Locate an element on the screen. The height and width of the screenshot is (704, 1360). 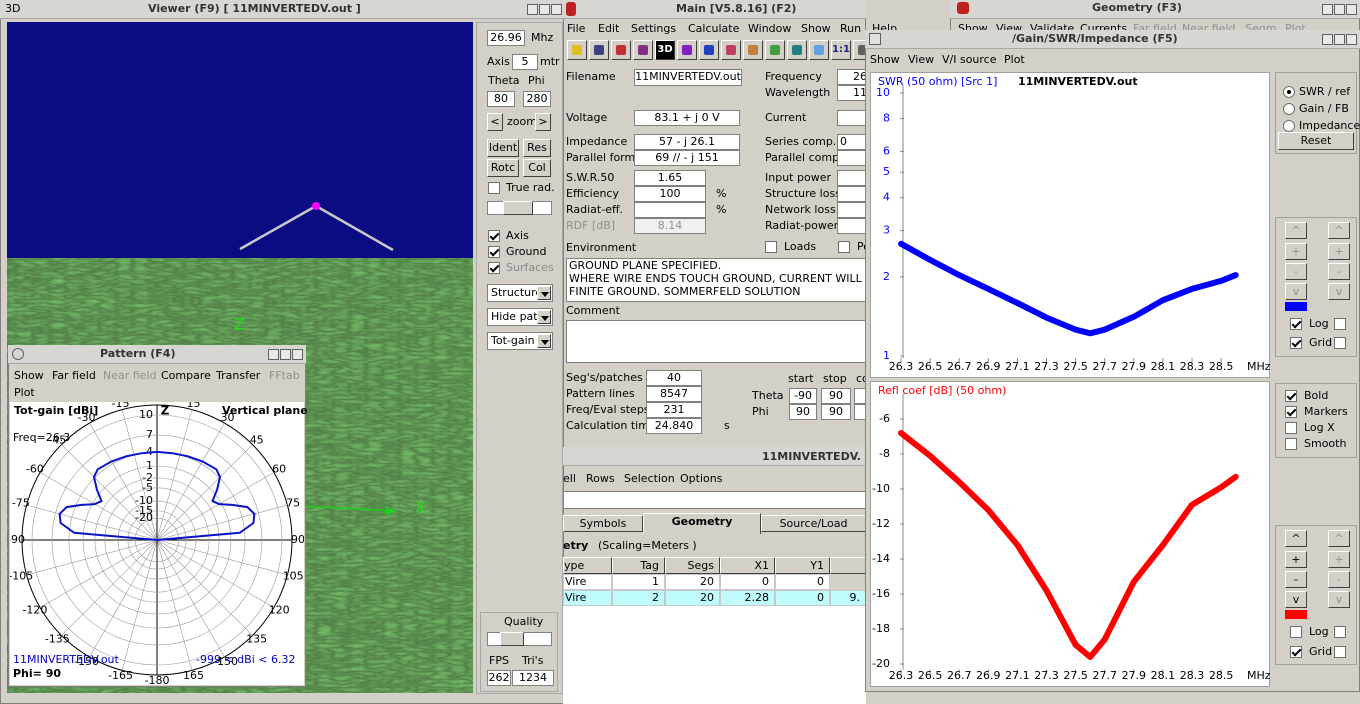
button: Res is located at coordinates (537, 148).